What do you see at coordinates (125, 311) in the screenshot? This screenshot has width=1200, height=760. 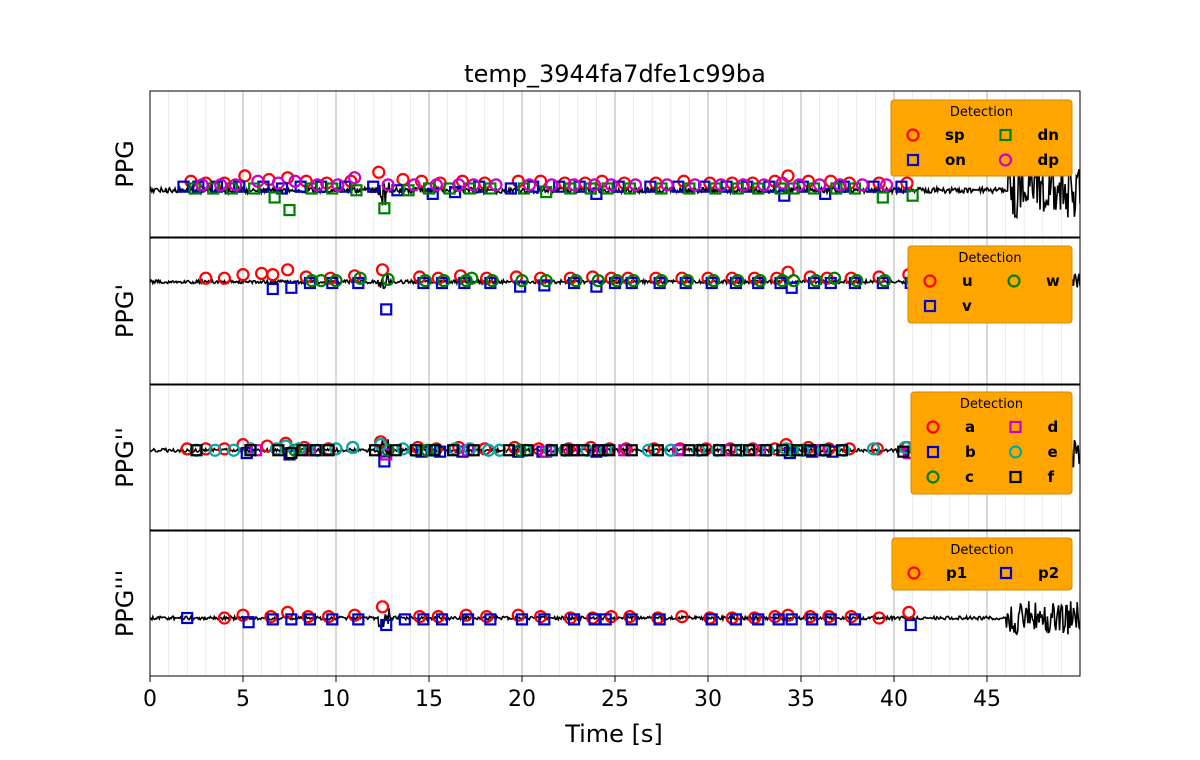 I see `y-axis-label: PPG'` at bounding box center [125, 311].